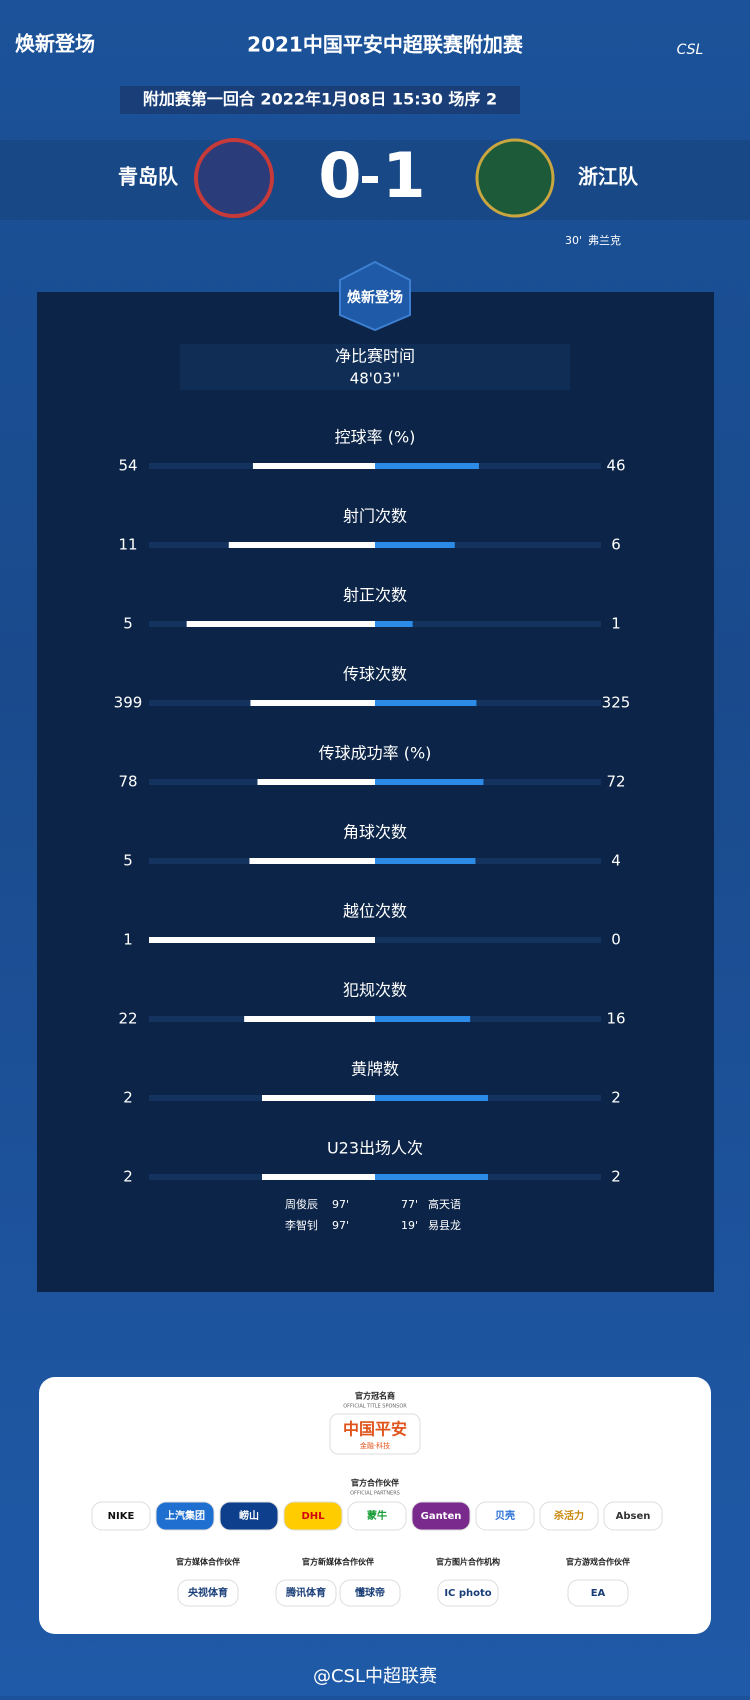 This screenshot has width=750, height=1700. Describe the element at coordinates (375, 1676) in the screenshot. I see `footer: @CSL中超联赛` at that location.